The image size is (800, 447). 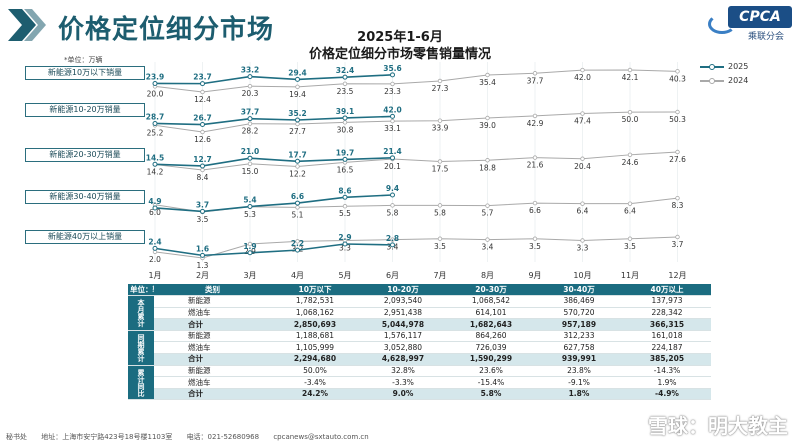 I want to click on table-cell: 366,315, so click(x=667, y=324).